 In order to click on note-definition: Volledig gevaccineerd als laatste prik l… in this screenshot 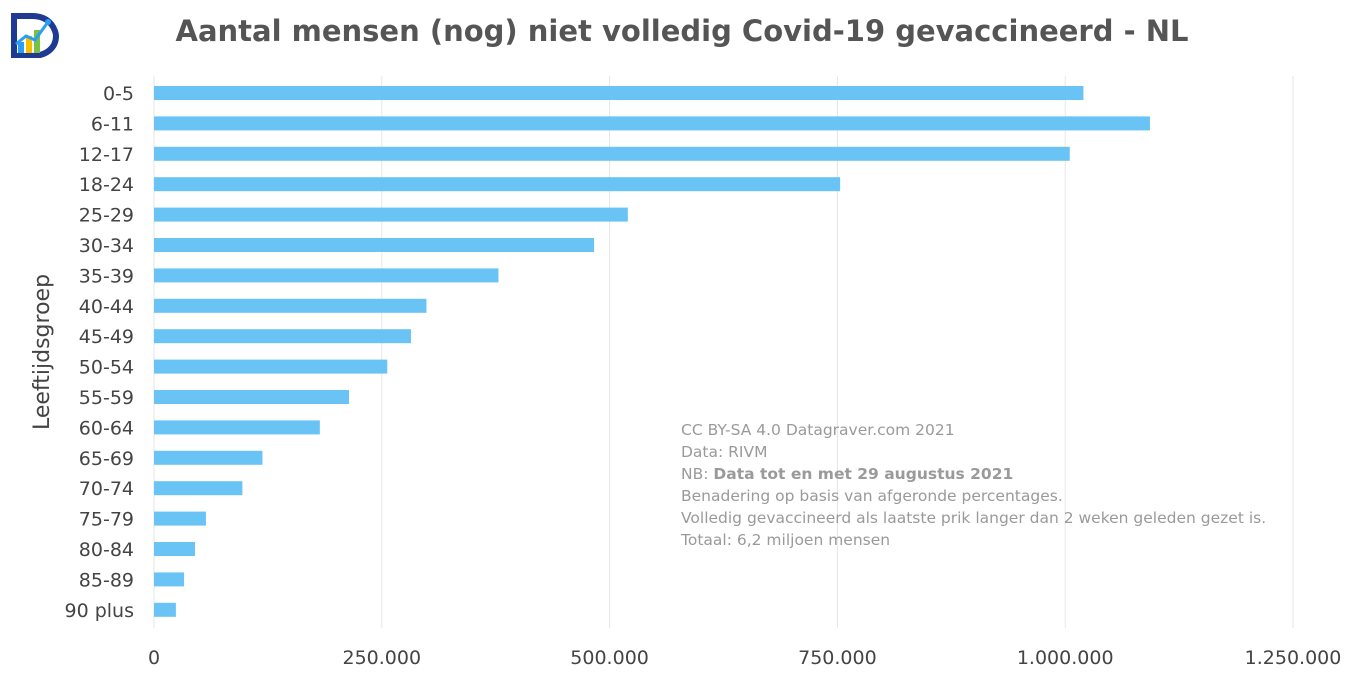, I will do `click(974, 518)`.